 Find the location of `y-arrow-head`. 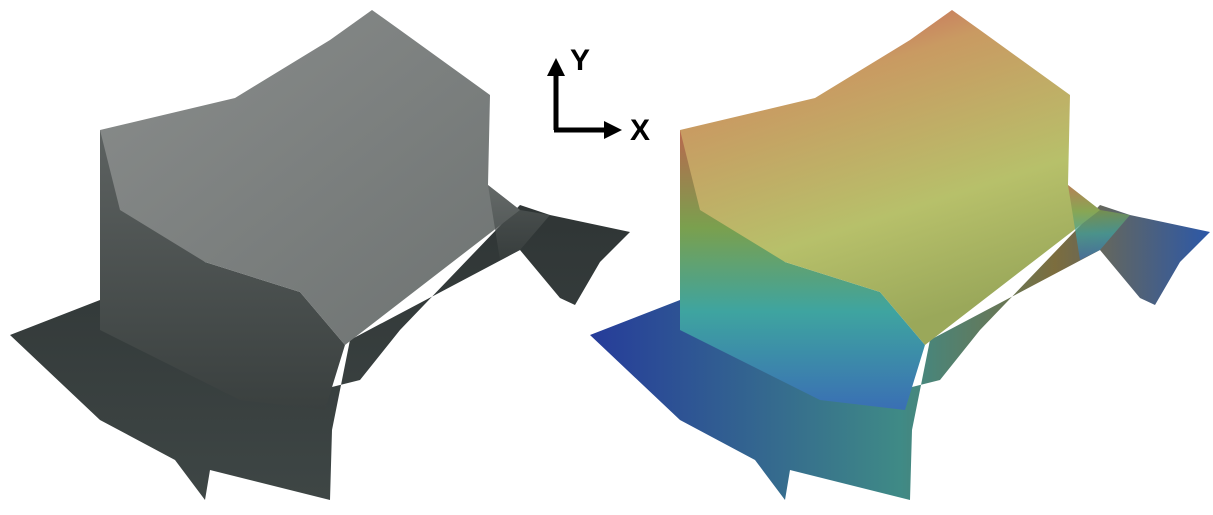

y-arrow-head is located at coordinates (556, 67).